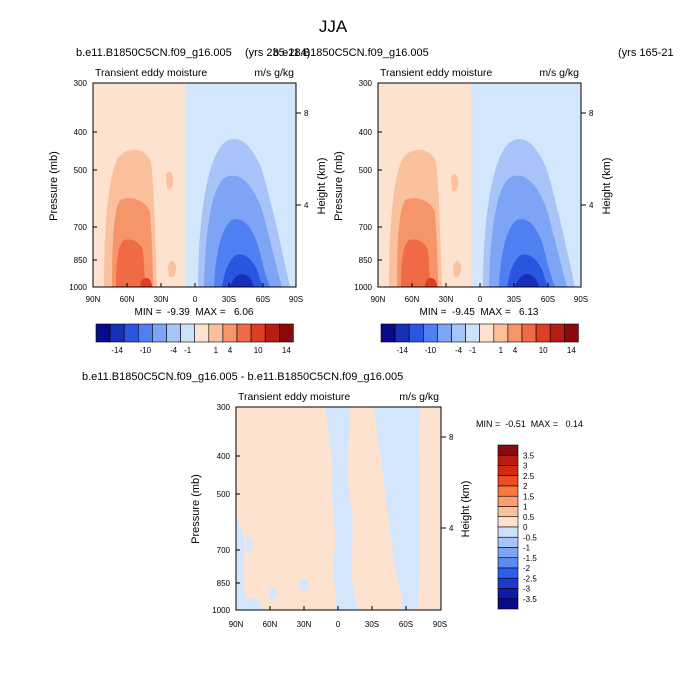 The width and height of the screenshot is (680, 698). I want to click on panel-b-colorbar, so click(479, 333).